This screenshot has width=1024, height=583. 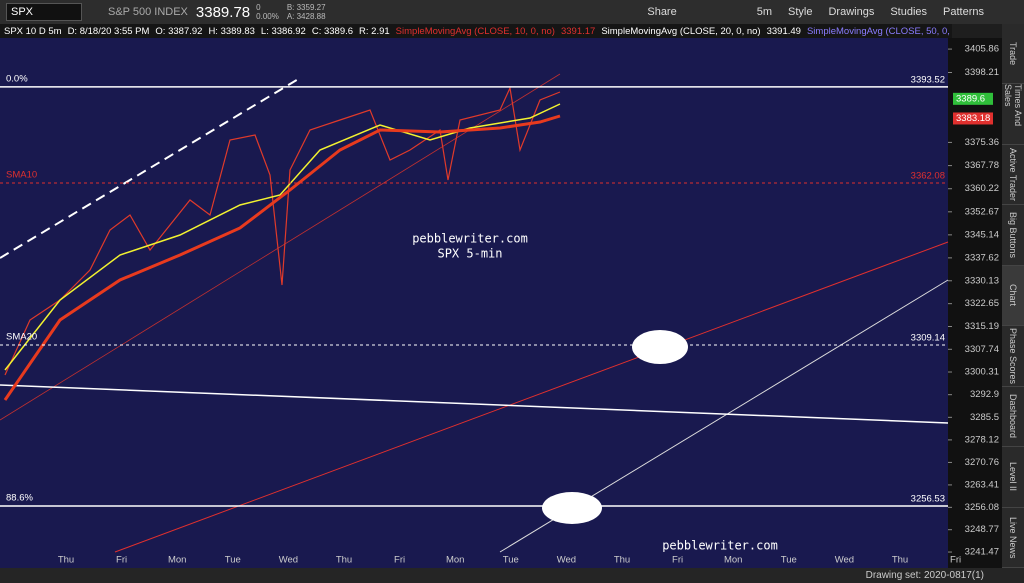 What do you see at coordinates (982, 439) in the screenshot?
I see `y-tick-label: 3278.12` at bounding box center [982, 439].